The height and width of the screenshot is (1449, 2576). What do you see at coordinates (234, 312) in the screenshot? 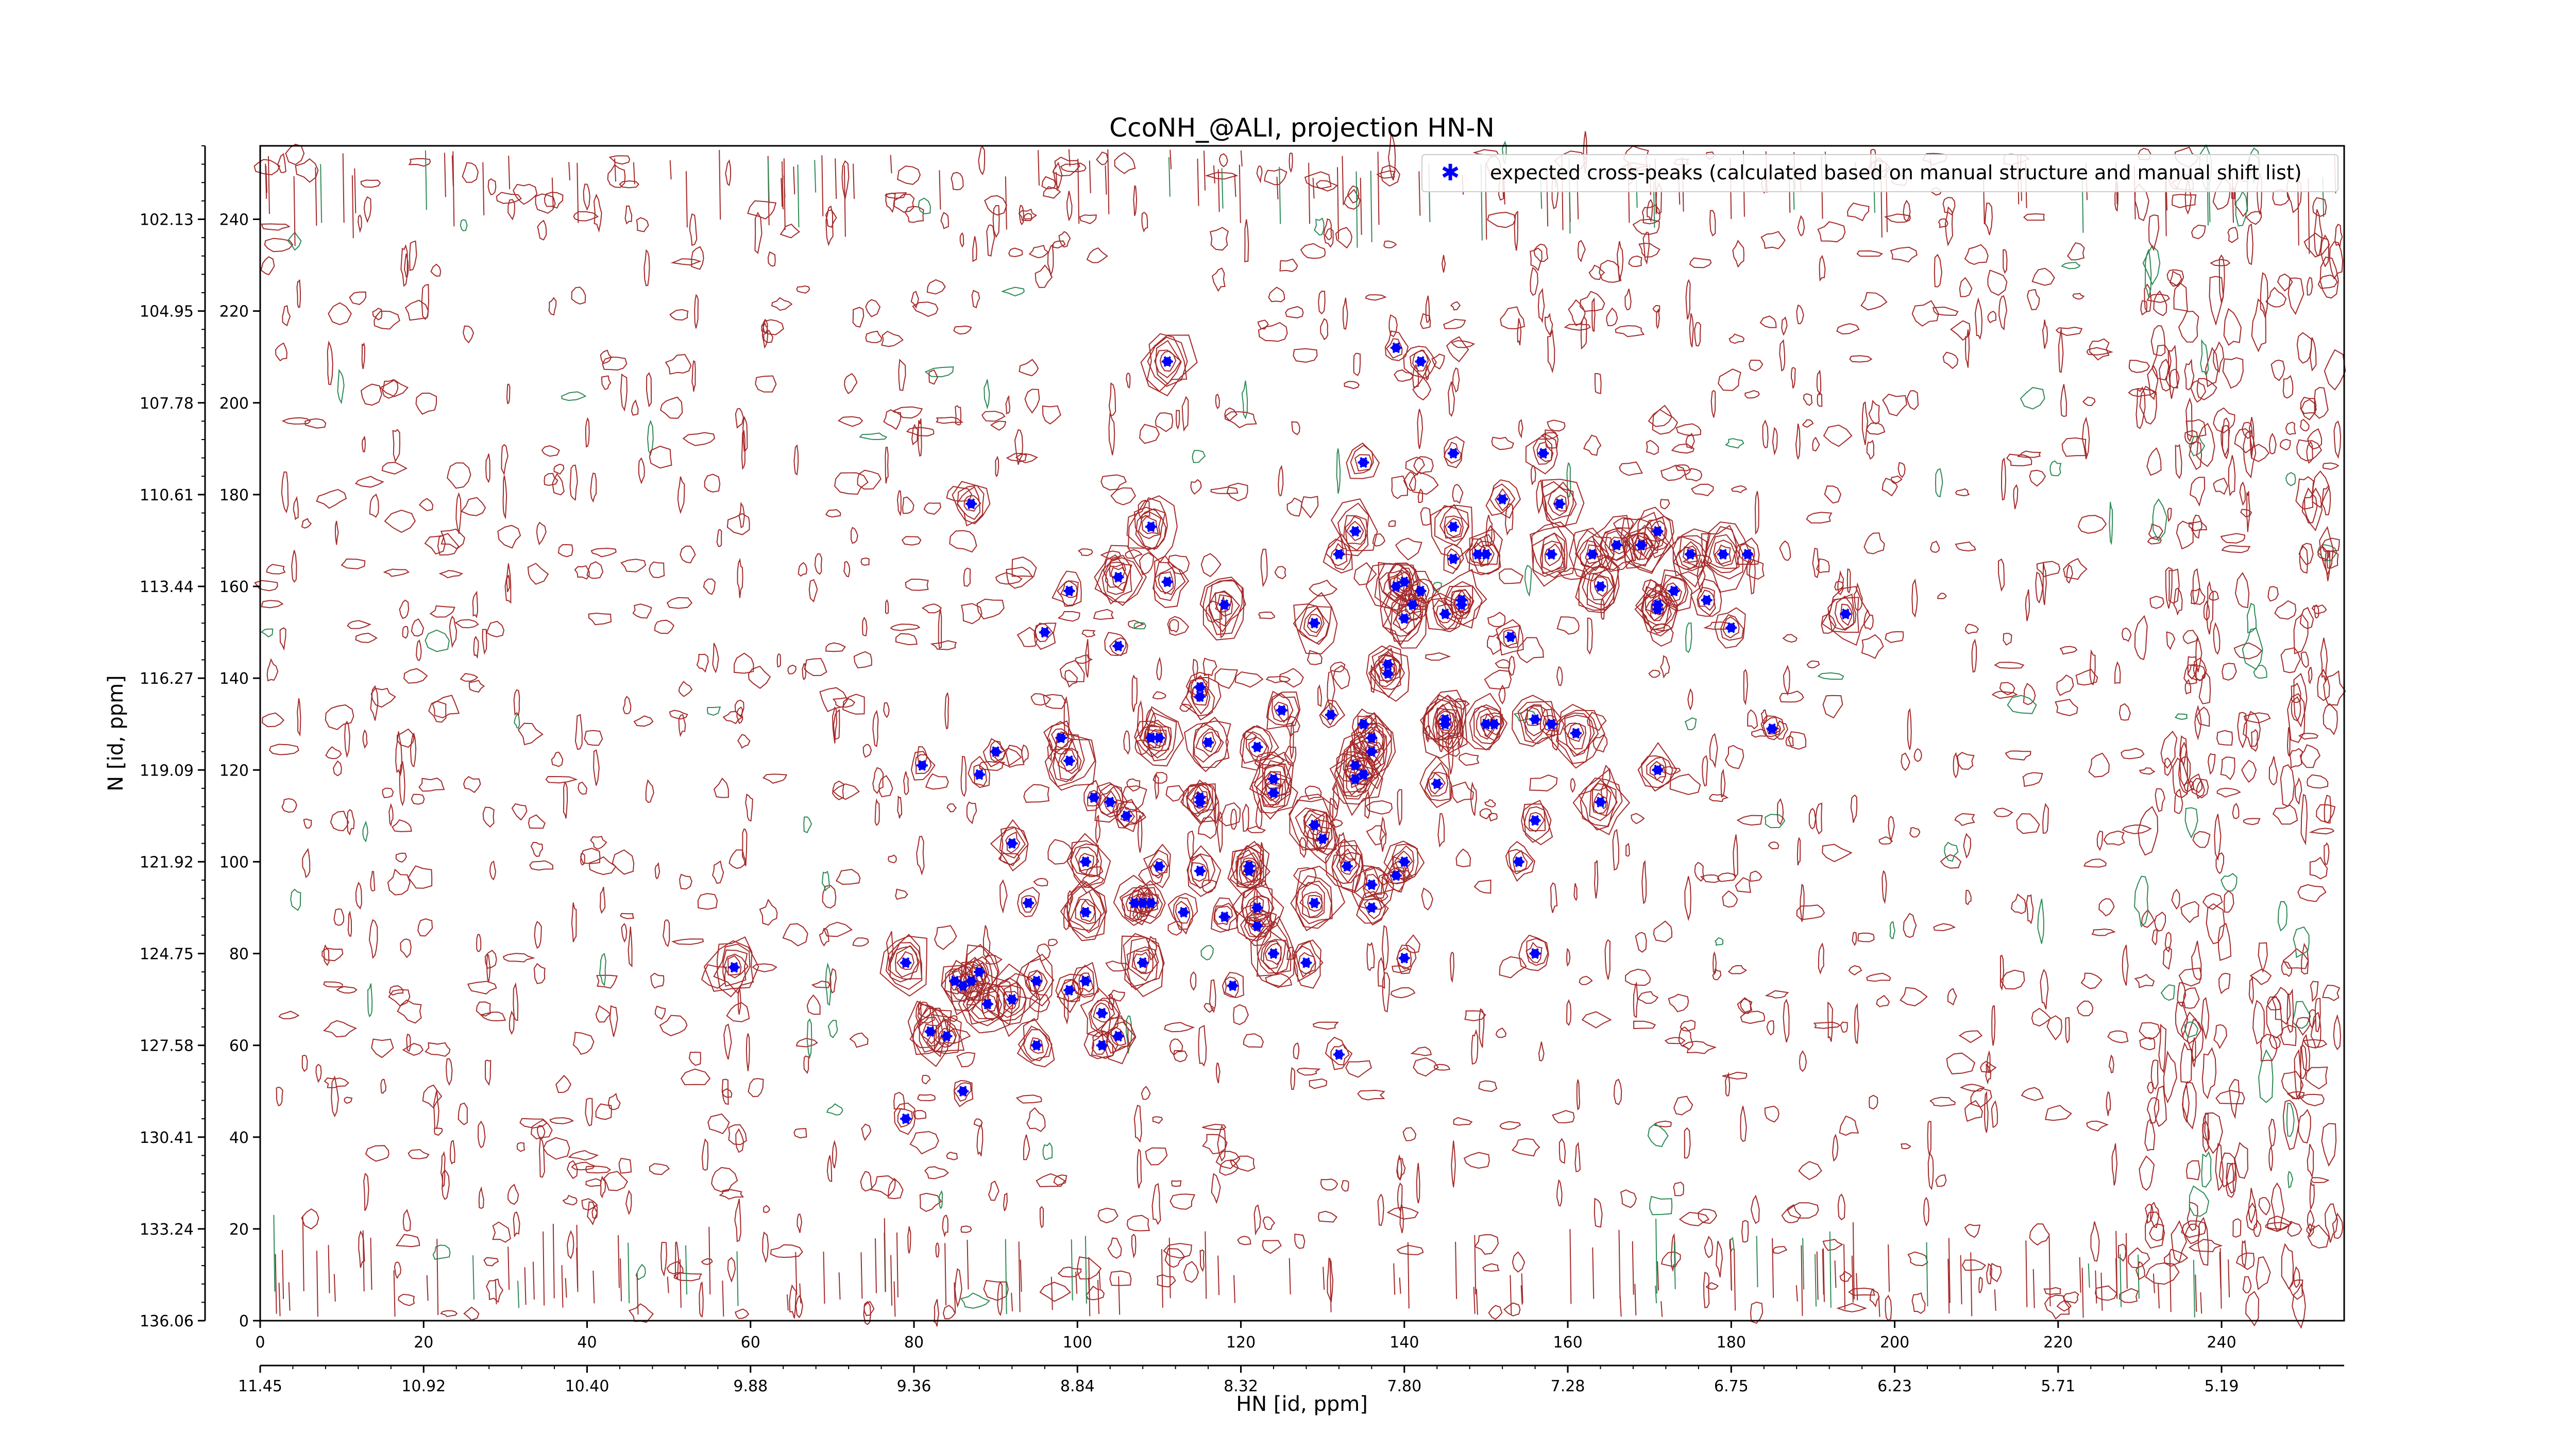
I see `y-index-tick-label: 220` at bounding box center [234, 312].